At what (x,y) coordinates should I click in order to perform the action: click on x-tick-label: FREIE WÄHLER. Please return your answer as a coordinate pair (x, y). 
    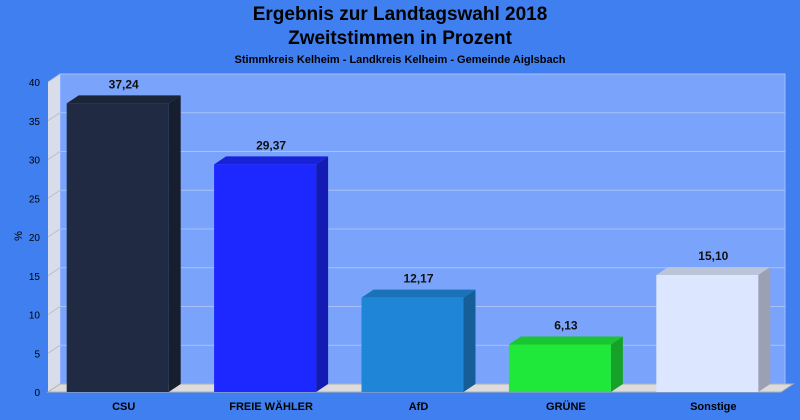
    Looking at the image, I should click on (271, 406).